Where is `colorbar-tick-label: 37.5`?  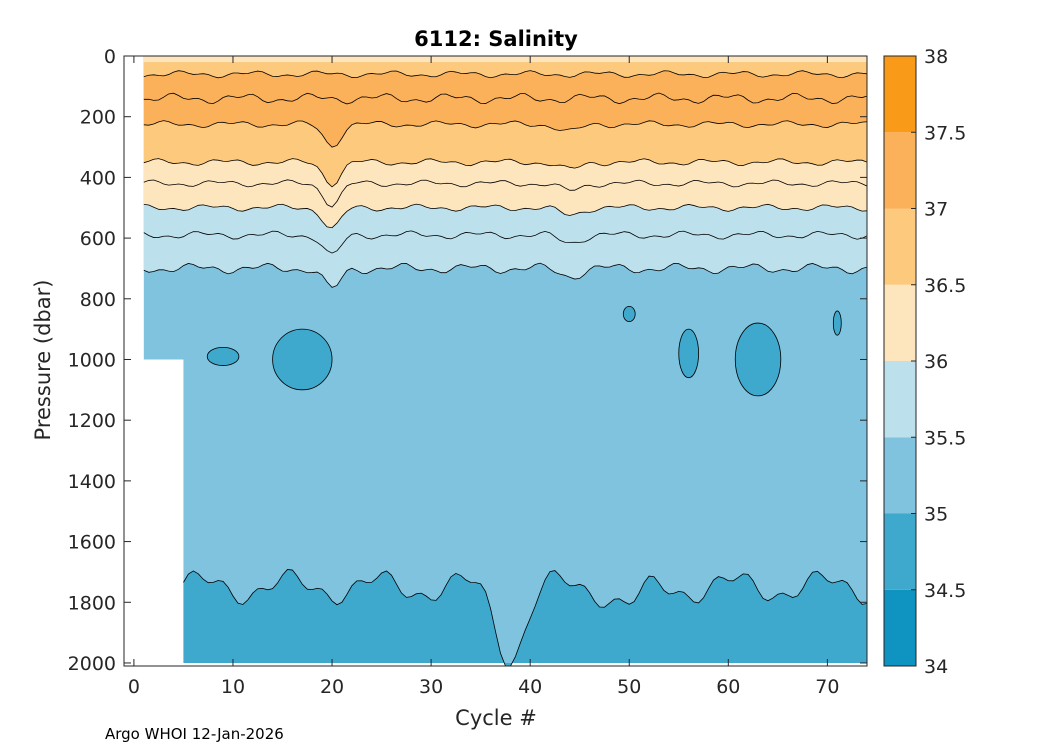 colorbar-tick-label: 37.5 is located at coordinates (945, 133).